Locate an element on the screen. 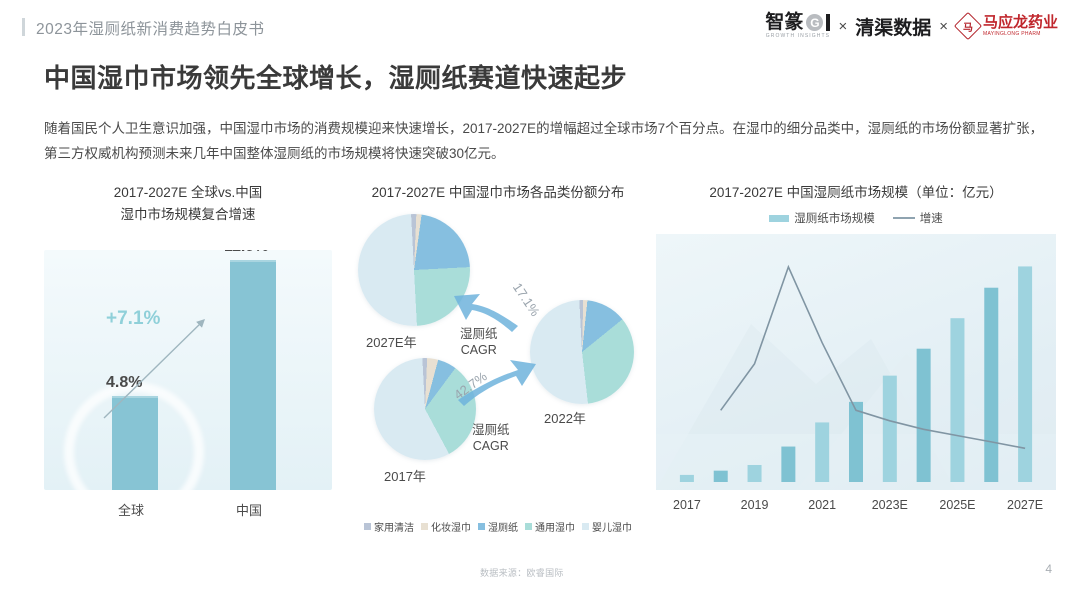 The image size is (1080, 608). legend-item-4: 通用湿巾 is located at coordinates (550, 526).